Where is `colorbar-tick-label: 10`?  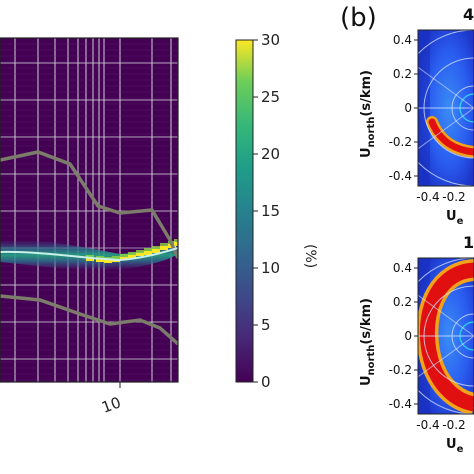
colorbar-tick-label: 10 is located at coordinates (270, 268).